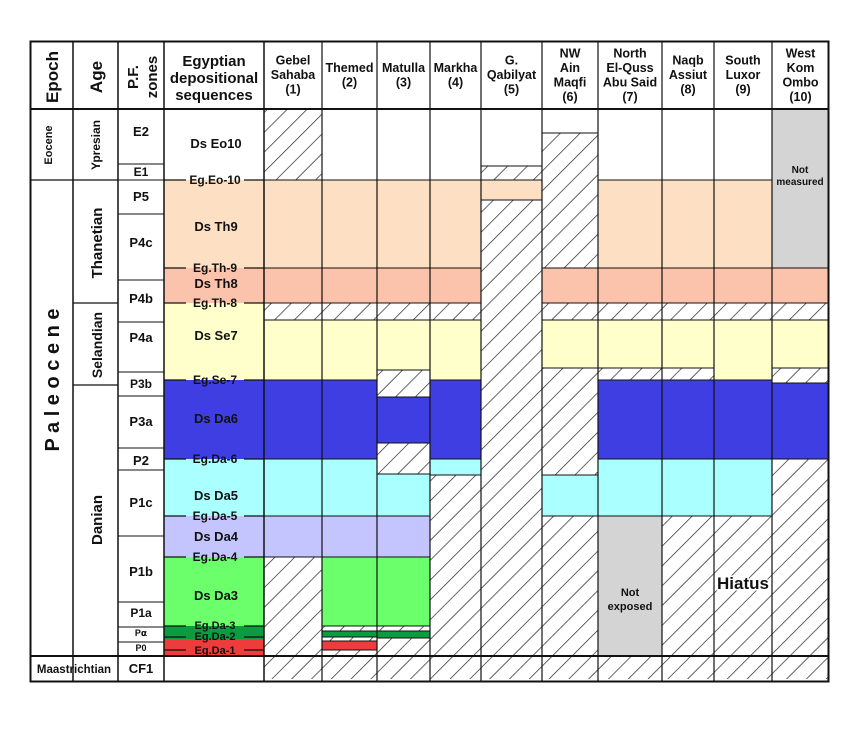  What do you see at coordinates (688, 311) in the screenshot?
I see `hiatus-assiut-se` at bounding box center [688, 311].